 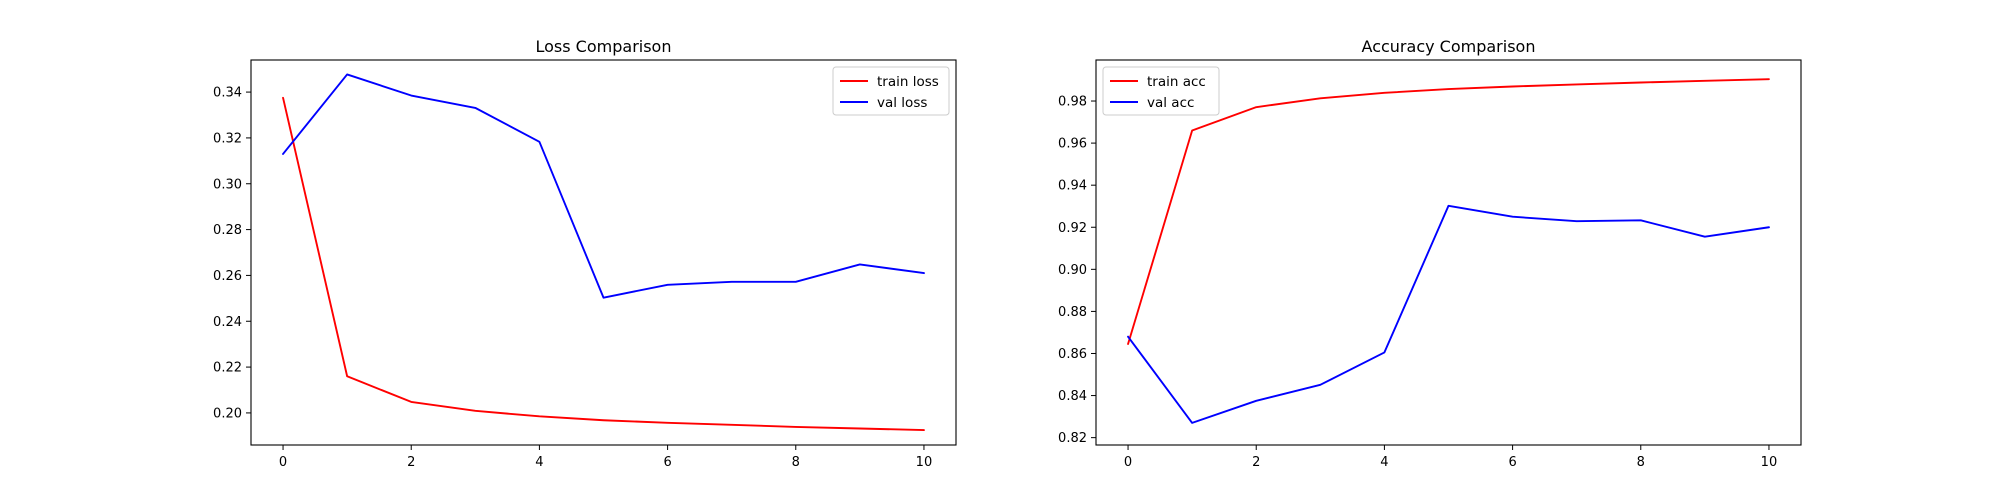 What do you see at coordinates (1449, 46) in the screenshot?
I see `accuracy-chart-title: Accuracy Comparison` at bounding box center [1449, 46].